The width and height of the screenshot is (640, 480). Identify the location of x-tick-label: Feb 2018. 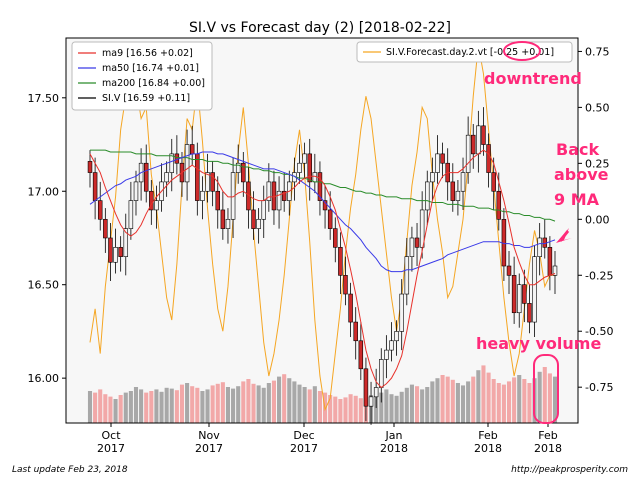
(488, 442).